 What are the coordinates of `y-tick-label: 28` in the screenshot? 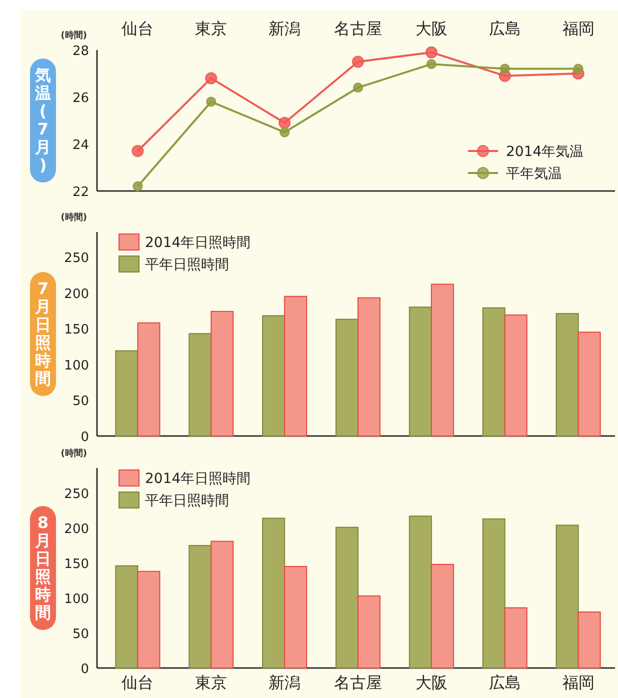 It's located at (80, 51).